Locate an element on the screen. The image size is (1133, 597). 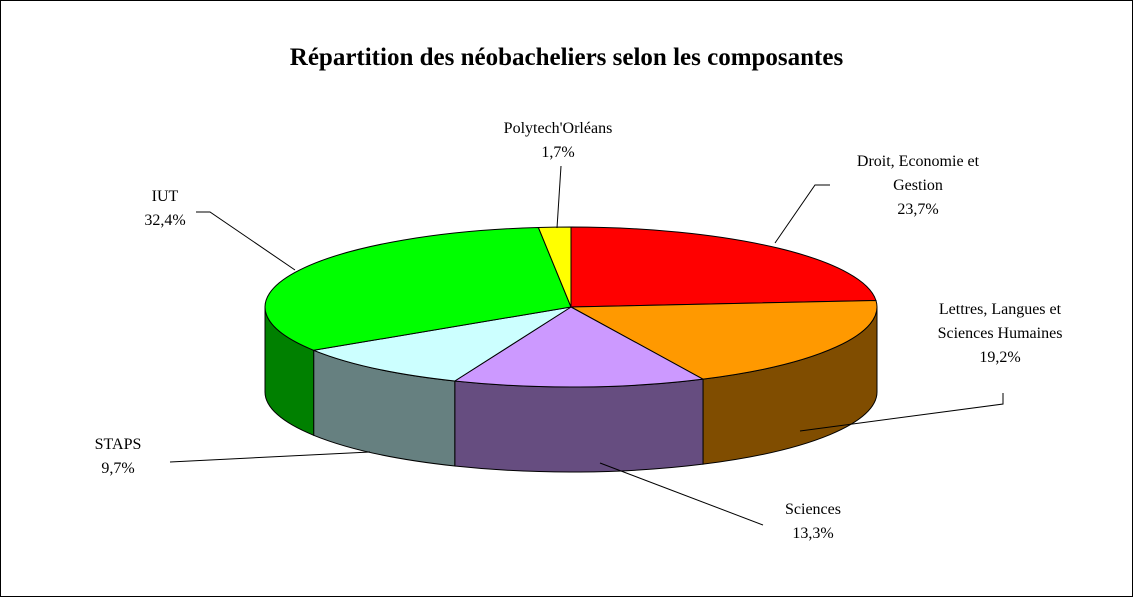
value-label: 32,4% is located at coordinates (165, 220).